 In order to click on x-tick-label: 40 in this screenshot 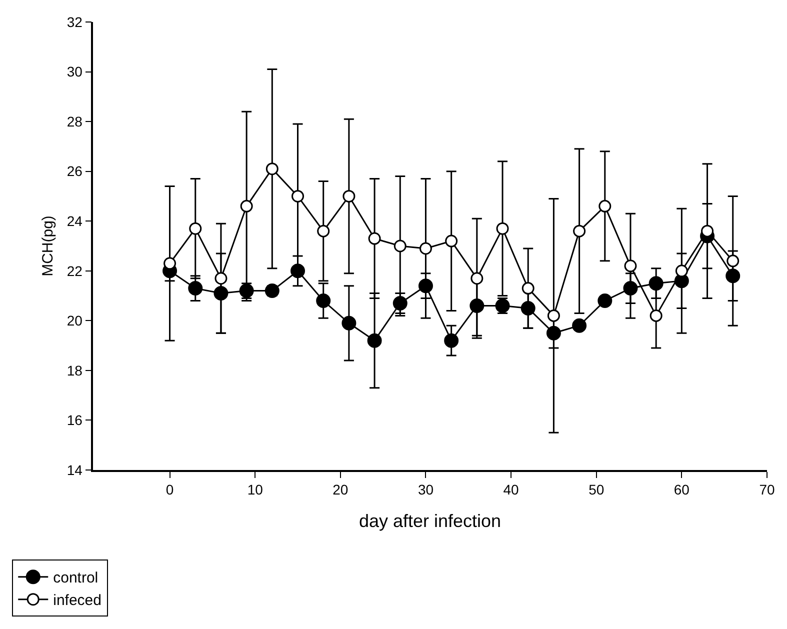, I will do `click(511, 490)`.